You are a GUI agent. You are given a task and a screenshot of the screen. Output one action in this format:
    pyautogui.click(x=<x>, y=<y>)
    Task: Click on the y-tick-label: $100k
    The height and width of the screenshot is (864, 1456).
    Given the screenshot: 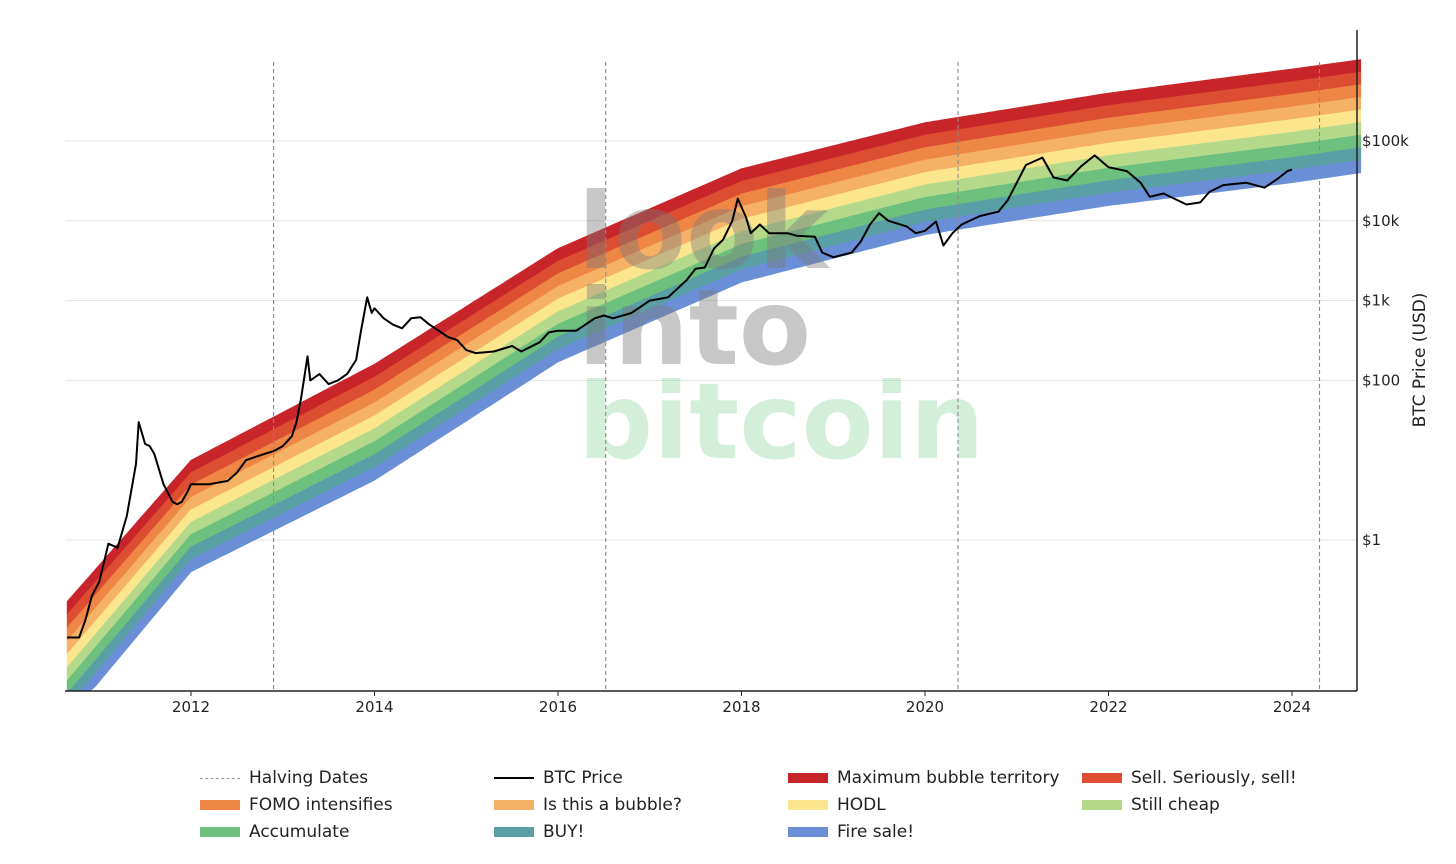 What is the action you would take?
    pyautogui.click(x=1385, y=141)
    